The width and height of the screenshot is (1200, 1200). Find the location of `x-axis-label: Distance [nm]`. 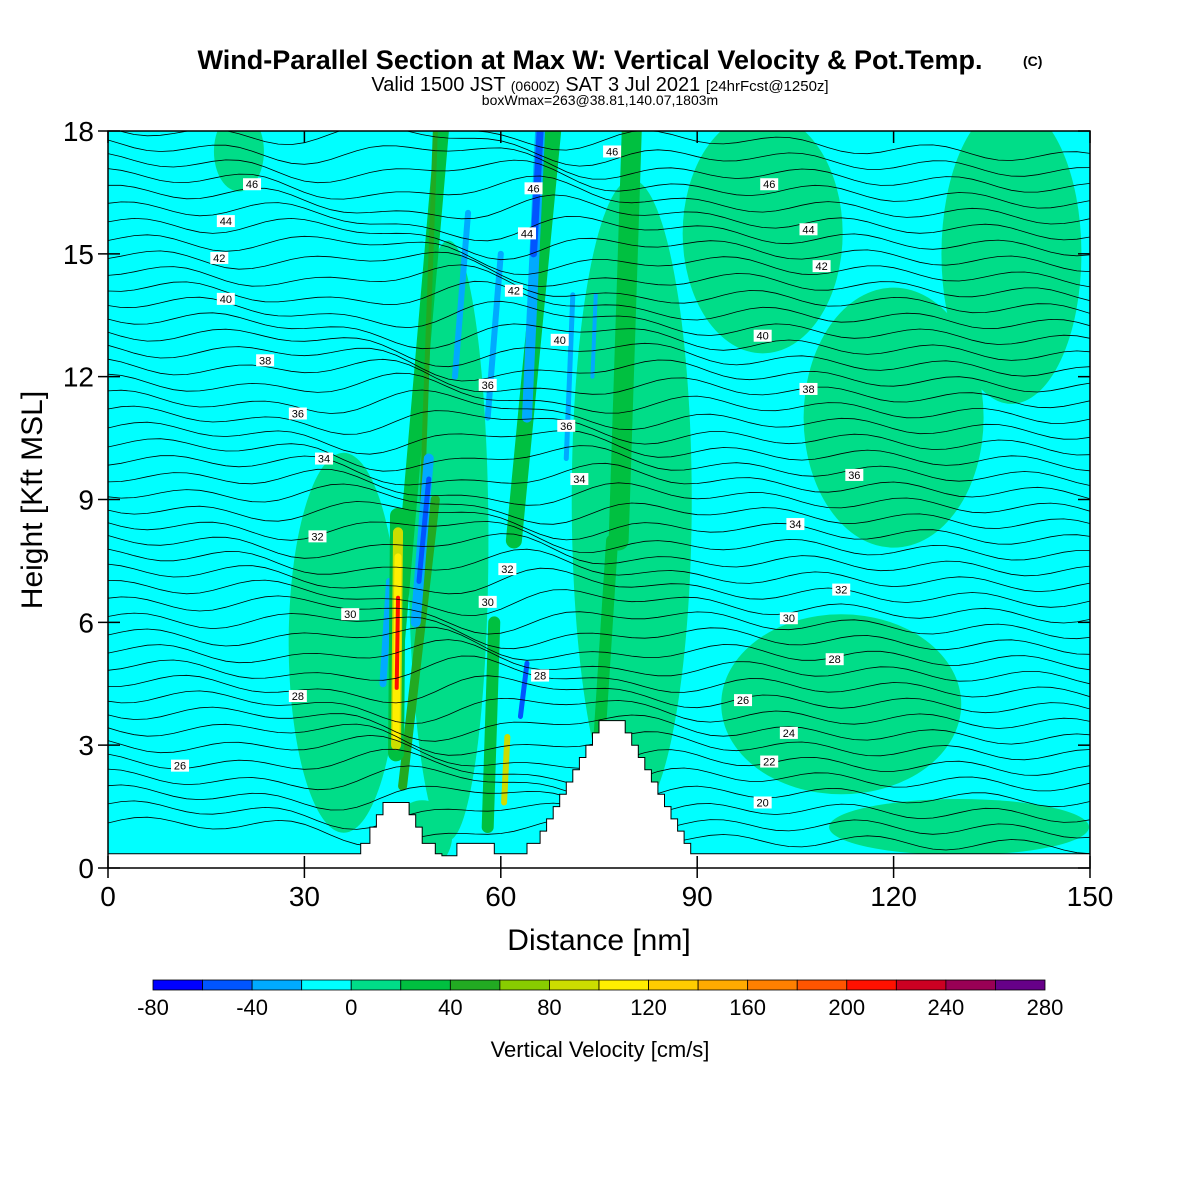

x-axis-label: Distance [nm] is located at coordinates (598, 940).